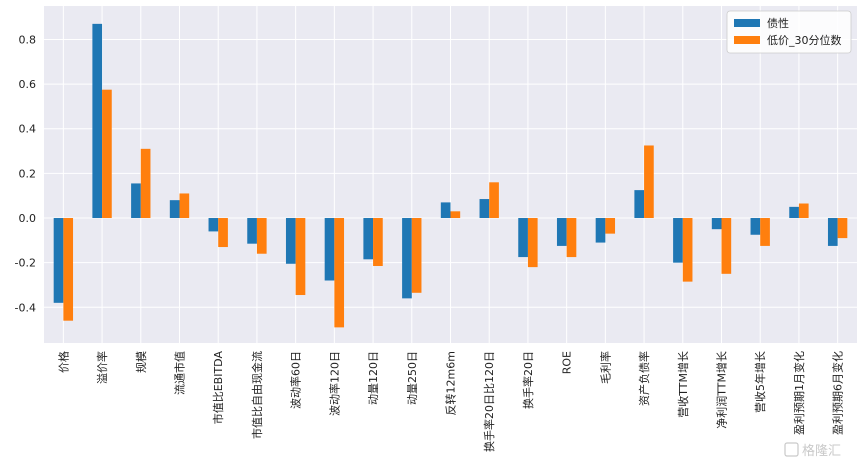  I want to click on legend-label-debt: 债性, so click(778, 23).